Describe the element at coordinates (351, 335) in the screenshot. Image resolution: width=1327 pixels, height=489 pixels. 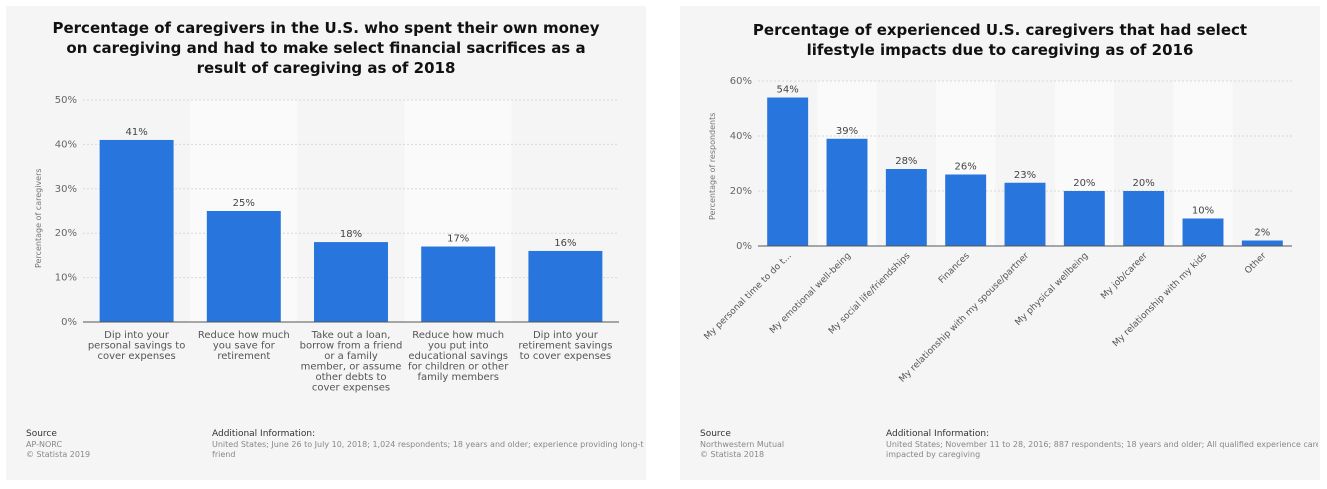
I see `x-tick-label-line: Take out a loan,` at that location.